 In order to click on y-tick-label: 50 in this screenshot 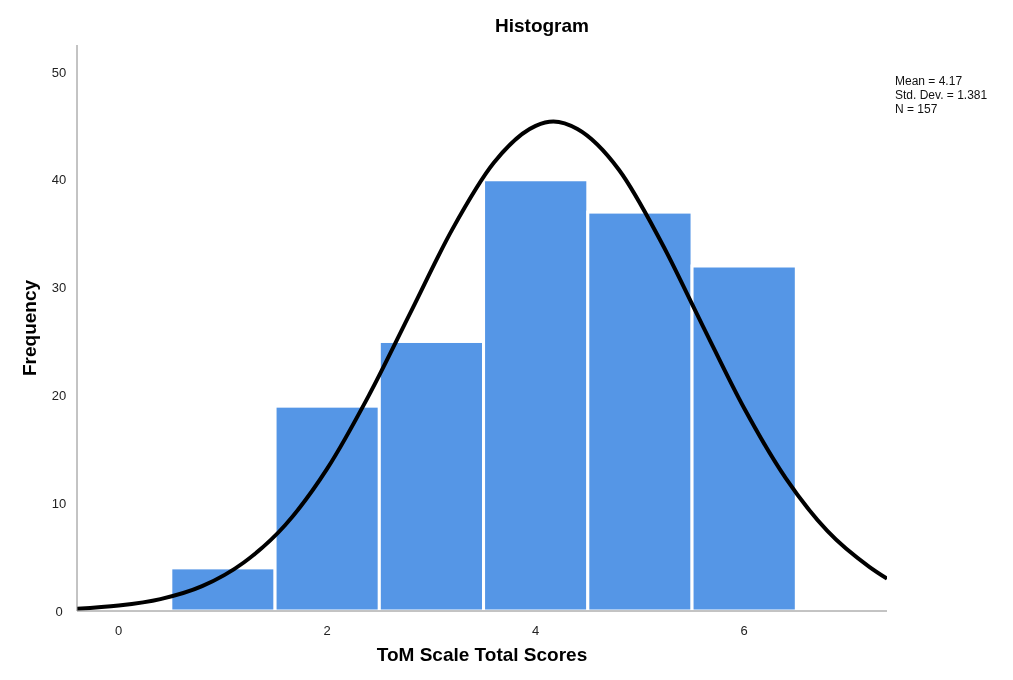, I will do `click(59, 72)`.